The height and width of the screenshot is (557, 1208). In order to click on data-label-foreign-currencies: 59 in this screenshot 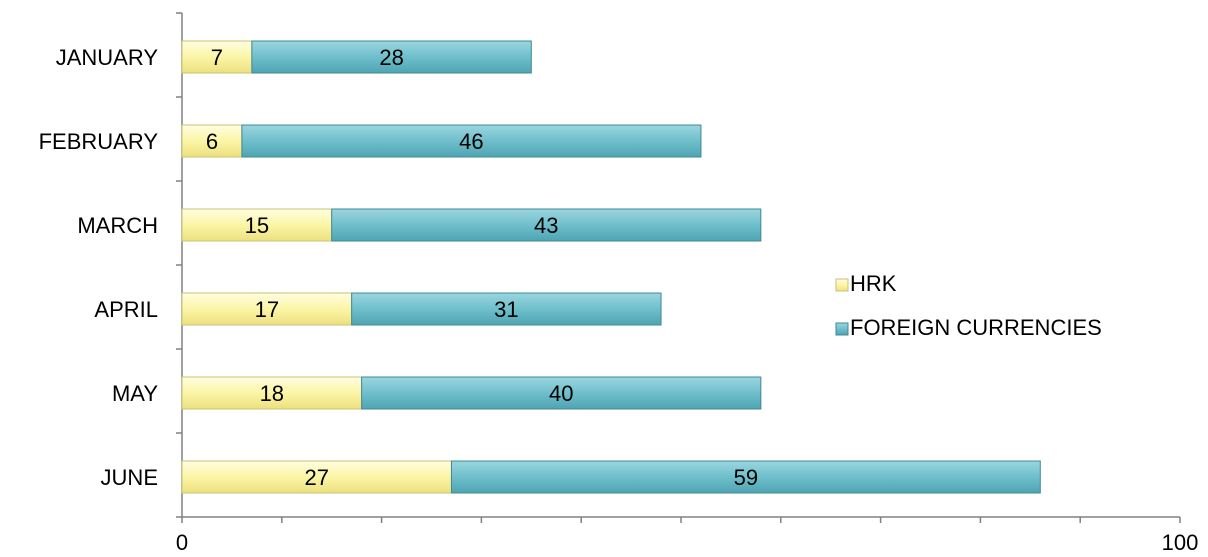, I will do `click(746, 477)`.